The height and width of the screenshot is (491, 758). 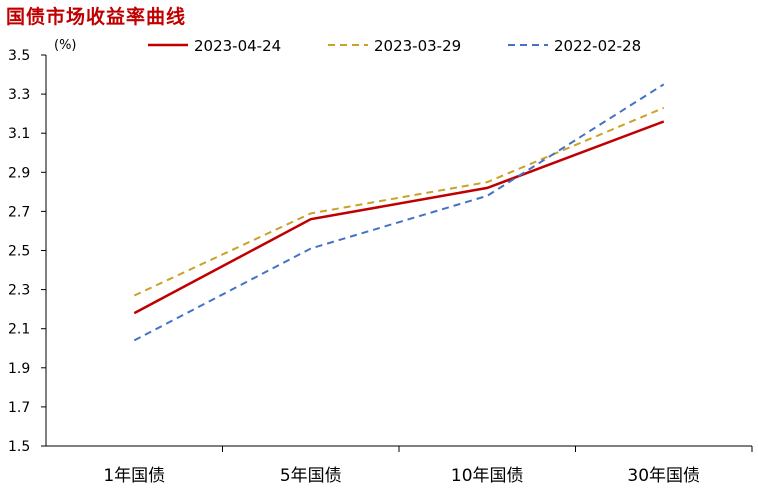 I want to click on y-tick-label: 2.9, so click(x=19, y=173).